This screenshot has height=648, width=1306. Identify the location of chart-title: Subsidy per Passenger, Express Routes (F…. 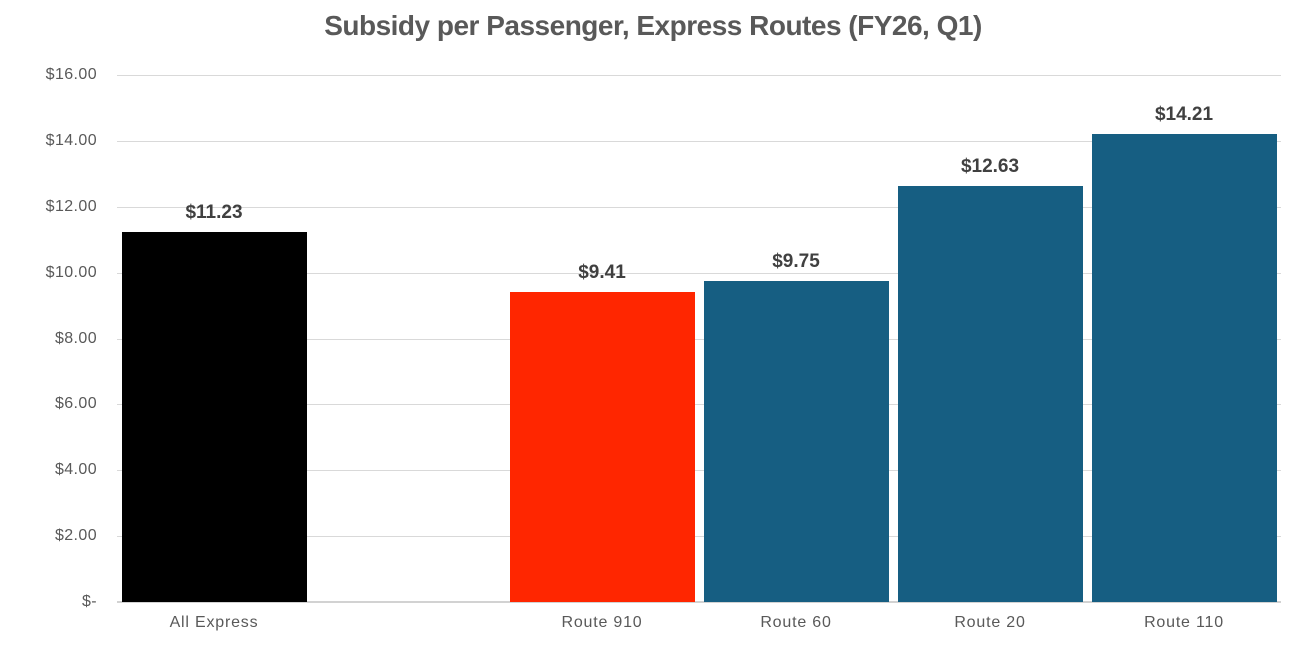
(653, 25).